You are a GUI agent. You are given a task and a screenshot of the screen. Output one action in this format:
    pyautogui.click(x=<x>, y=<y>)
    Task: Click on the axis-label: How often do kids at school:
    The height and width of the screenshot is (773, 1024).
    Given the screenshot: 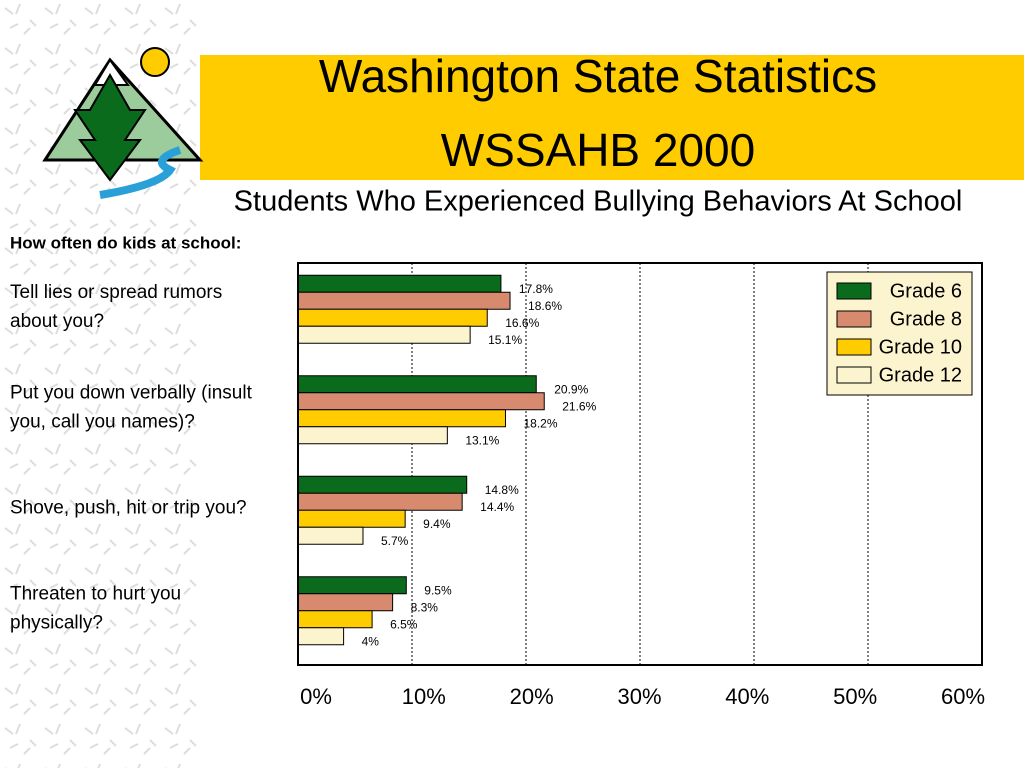 What is the action you would take?
    pyautogui.click(x=125, y=242)
    